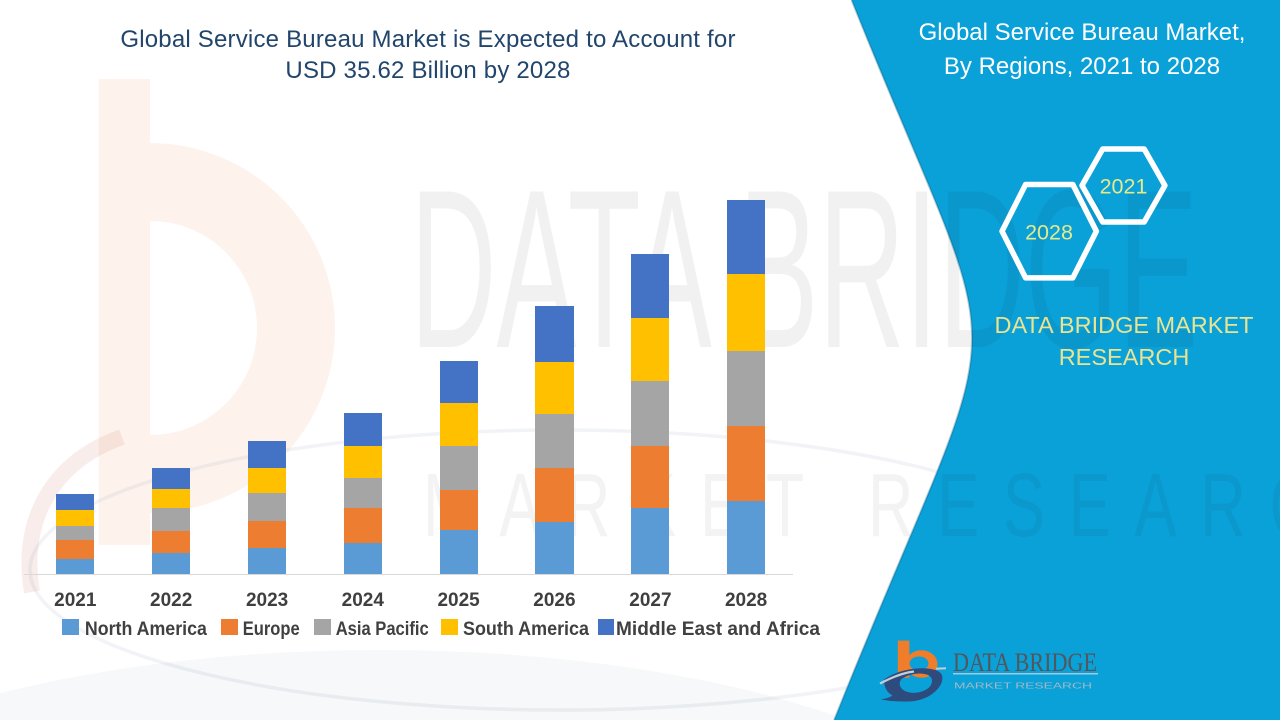  I want to click on svg-text: Europe, so click(271, 629).